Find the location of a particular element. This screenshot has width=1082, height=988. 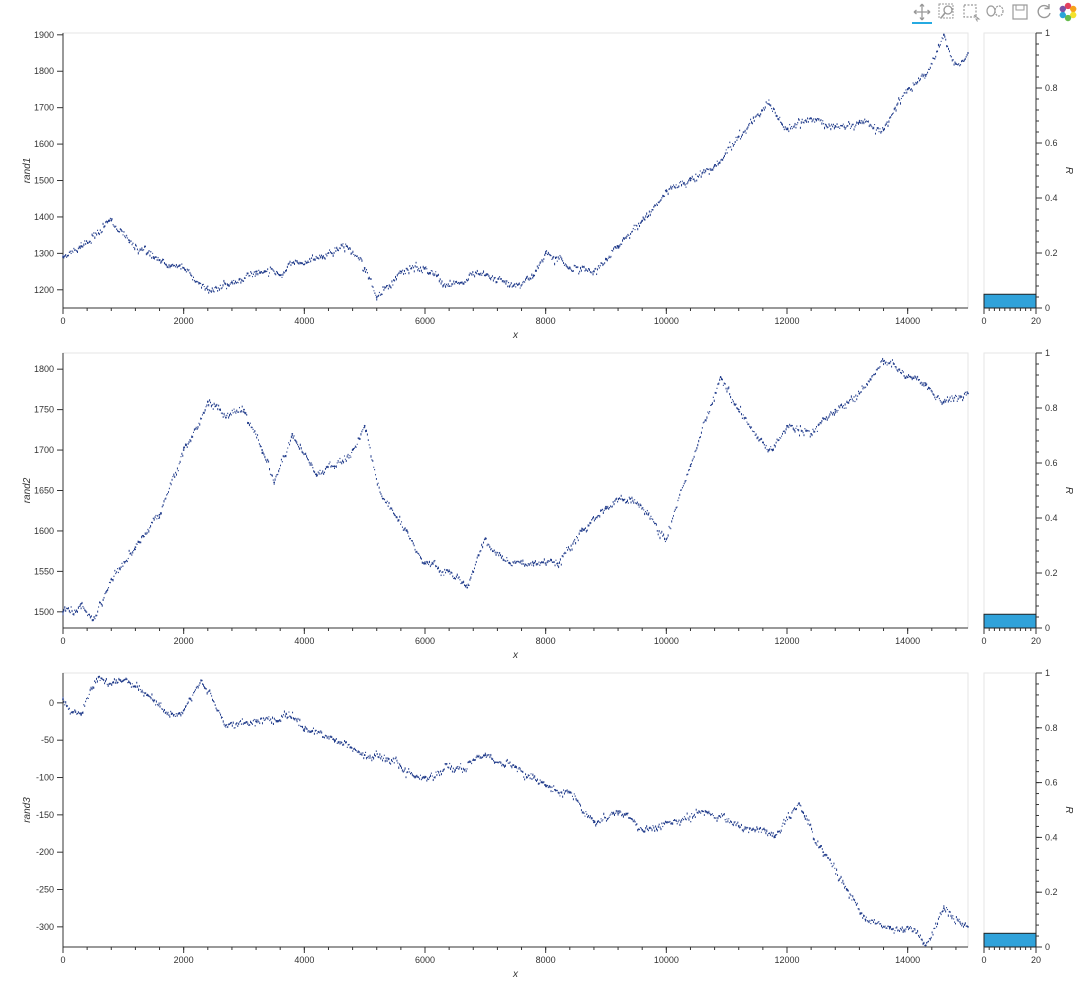

save-tool is located at coordinates (1020, 12).